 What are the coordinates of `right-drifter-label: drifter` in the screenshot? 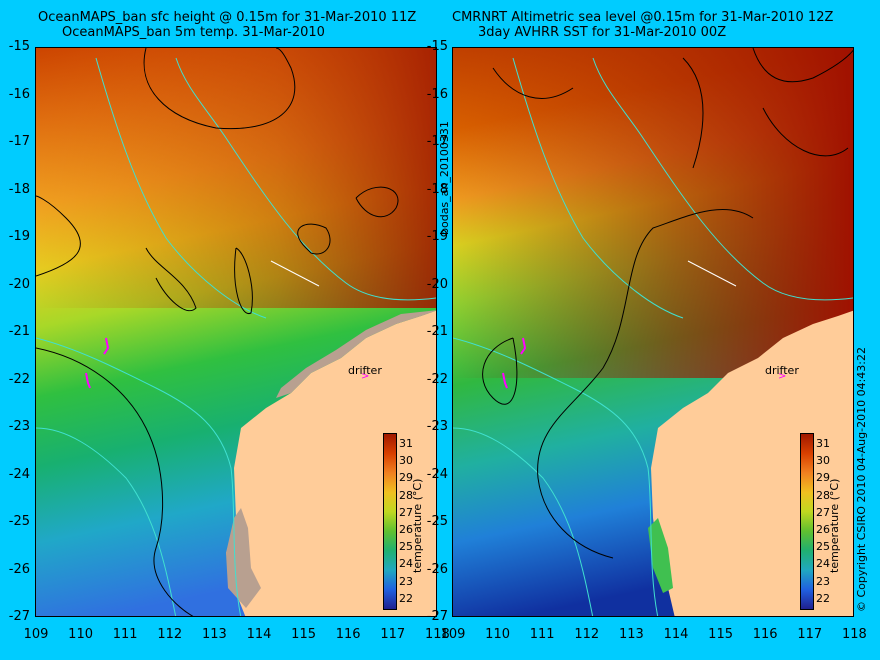 It's located at (782, 370).